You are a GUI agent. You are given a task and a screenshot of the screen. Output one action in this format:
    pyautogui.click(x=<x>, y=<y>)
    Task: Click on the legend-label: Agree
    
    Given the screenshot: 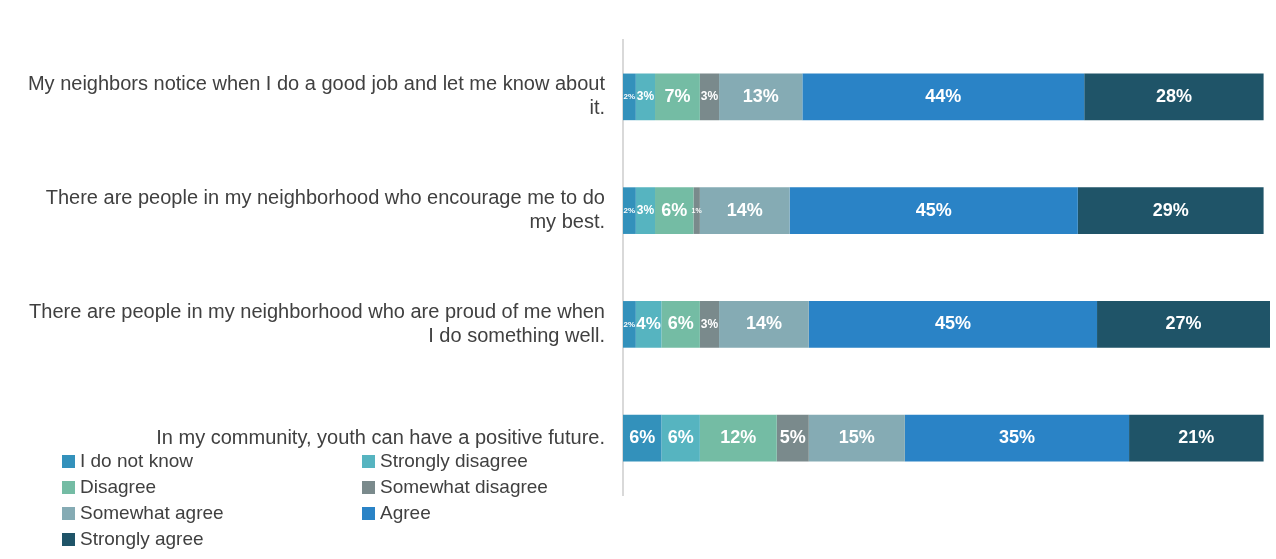 What is the action you would take?
    pyautogui.click(x=405, y=513)
    